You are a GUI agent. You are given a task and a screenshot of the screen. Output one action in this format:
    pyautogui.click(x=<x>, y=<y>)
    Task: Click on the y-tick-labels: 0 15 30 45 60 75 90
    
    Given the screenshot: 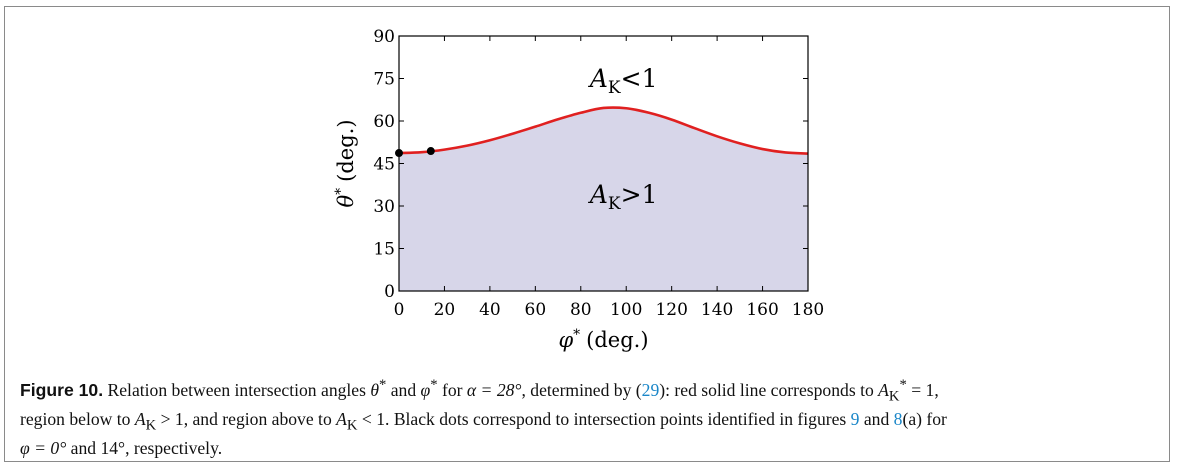 What is the action you would take?
    pyautogui.click(x=384, y=164)
    